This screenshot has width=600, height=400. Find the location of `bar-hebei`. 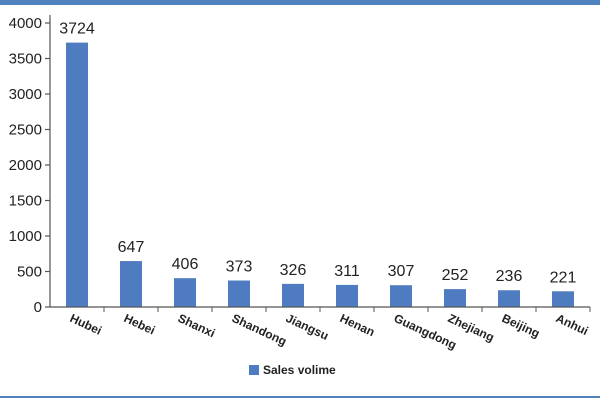

bar-hebei is located at coordinates (131, 284).